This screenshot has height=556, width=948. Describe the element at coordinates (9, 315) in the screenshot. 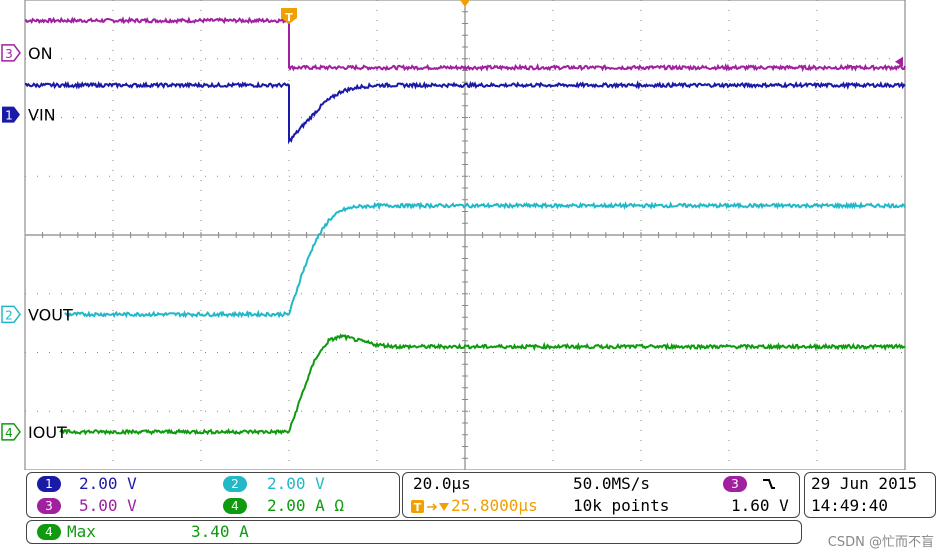

I see `channel-number: 2` at that location.